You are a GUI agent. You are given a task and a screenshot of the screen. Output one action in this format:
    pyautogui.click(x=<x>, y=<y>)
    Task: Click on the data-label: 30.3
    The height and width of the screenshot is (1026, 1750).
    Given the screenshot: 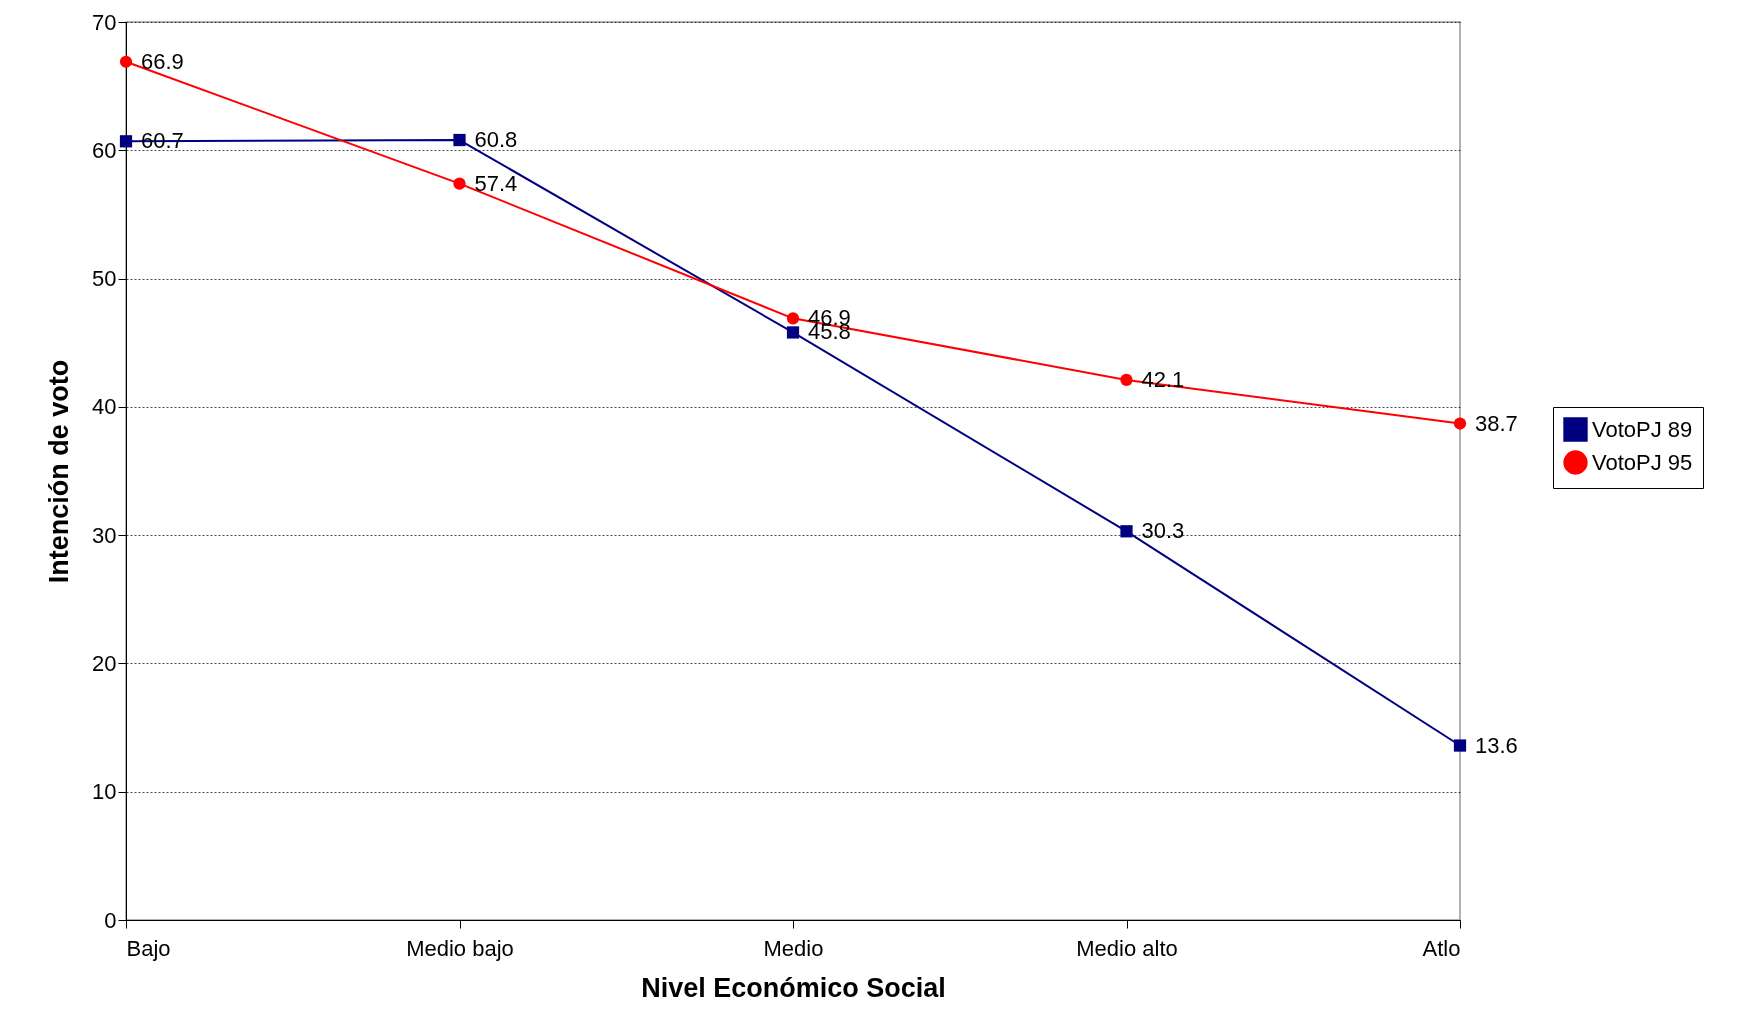 What is the action you would take?
    pyautogui.click(x=1163, y=531)
    